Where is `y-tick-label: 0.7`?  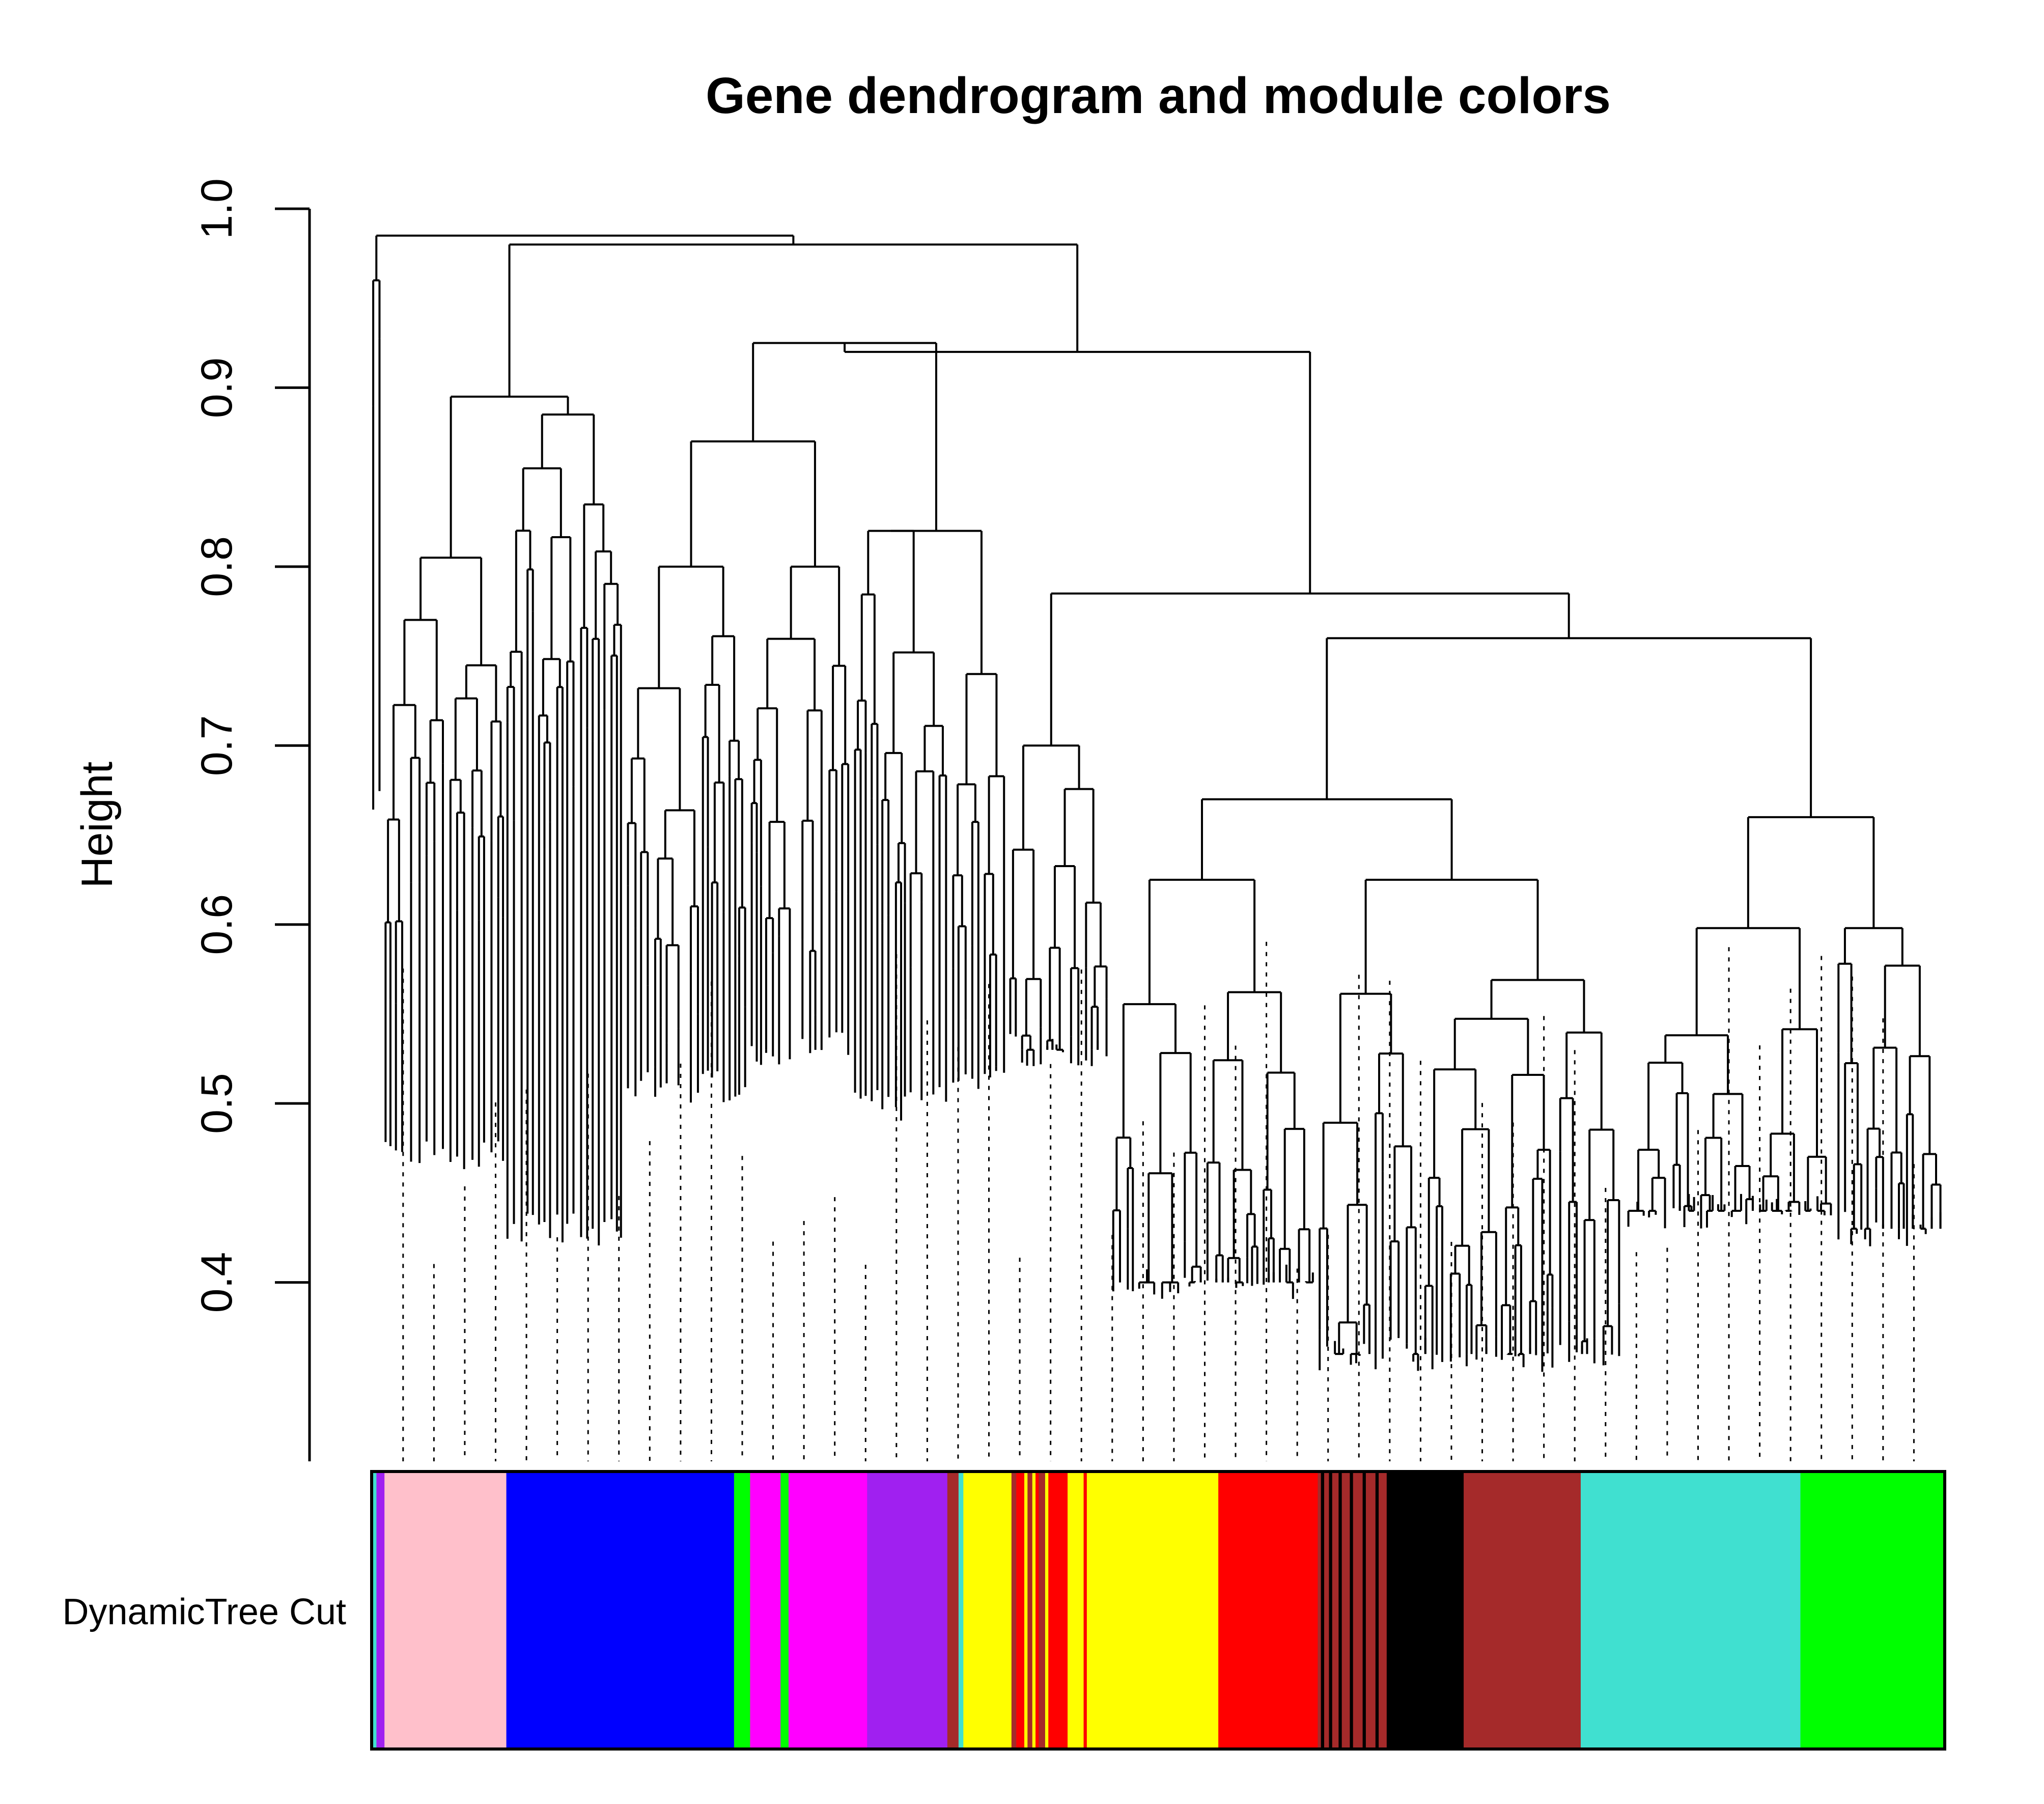
y-tick-label: 0.7 is located at coordinates (216, 745).